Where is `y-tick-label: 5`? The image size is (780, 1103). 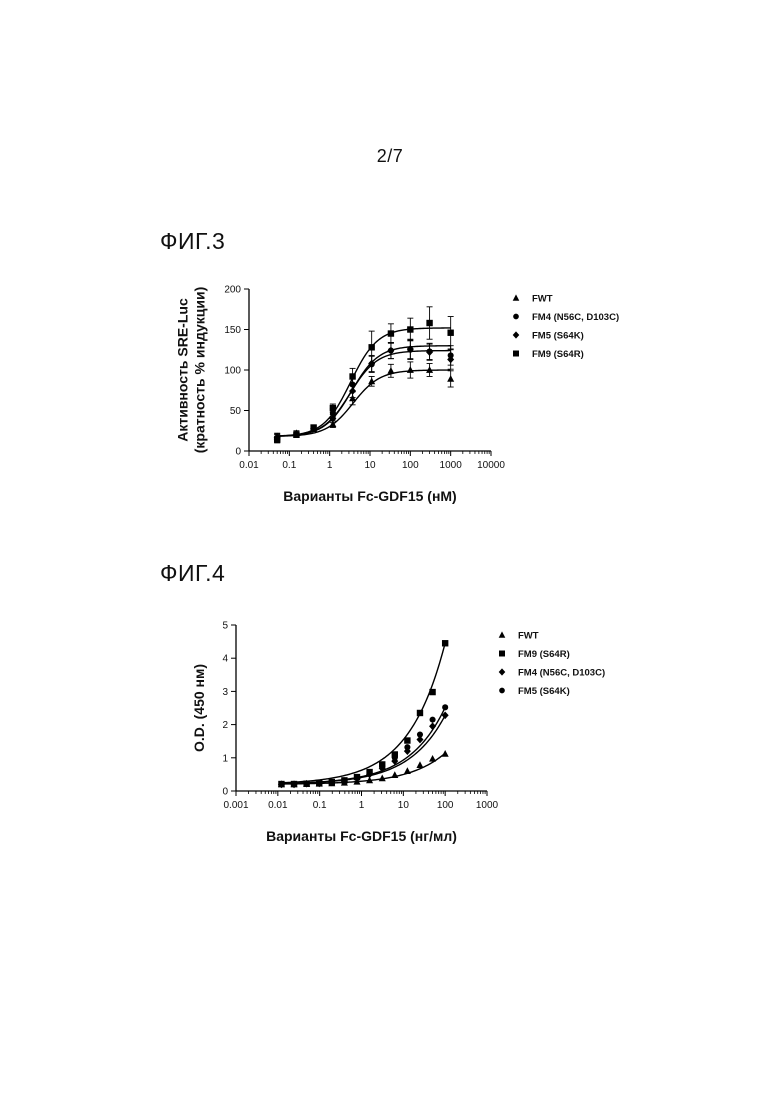 y-tick-label: 5 is located at coordinates (225, 626).